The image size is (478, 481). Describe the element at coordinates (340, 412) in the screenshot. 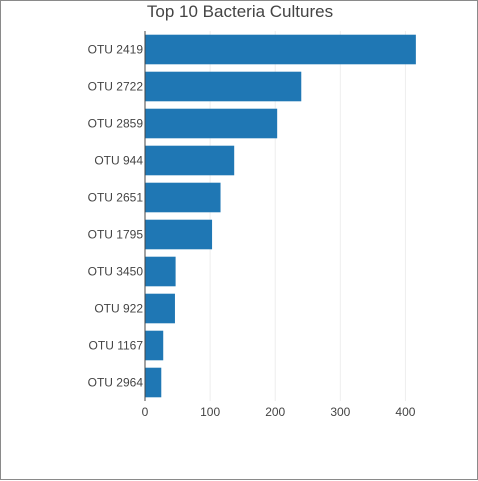

I see `x-tick-label: 300` at that location.